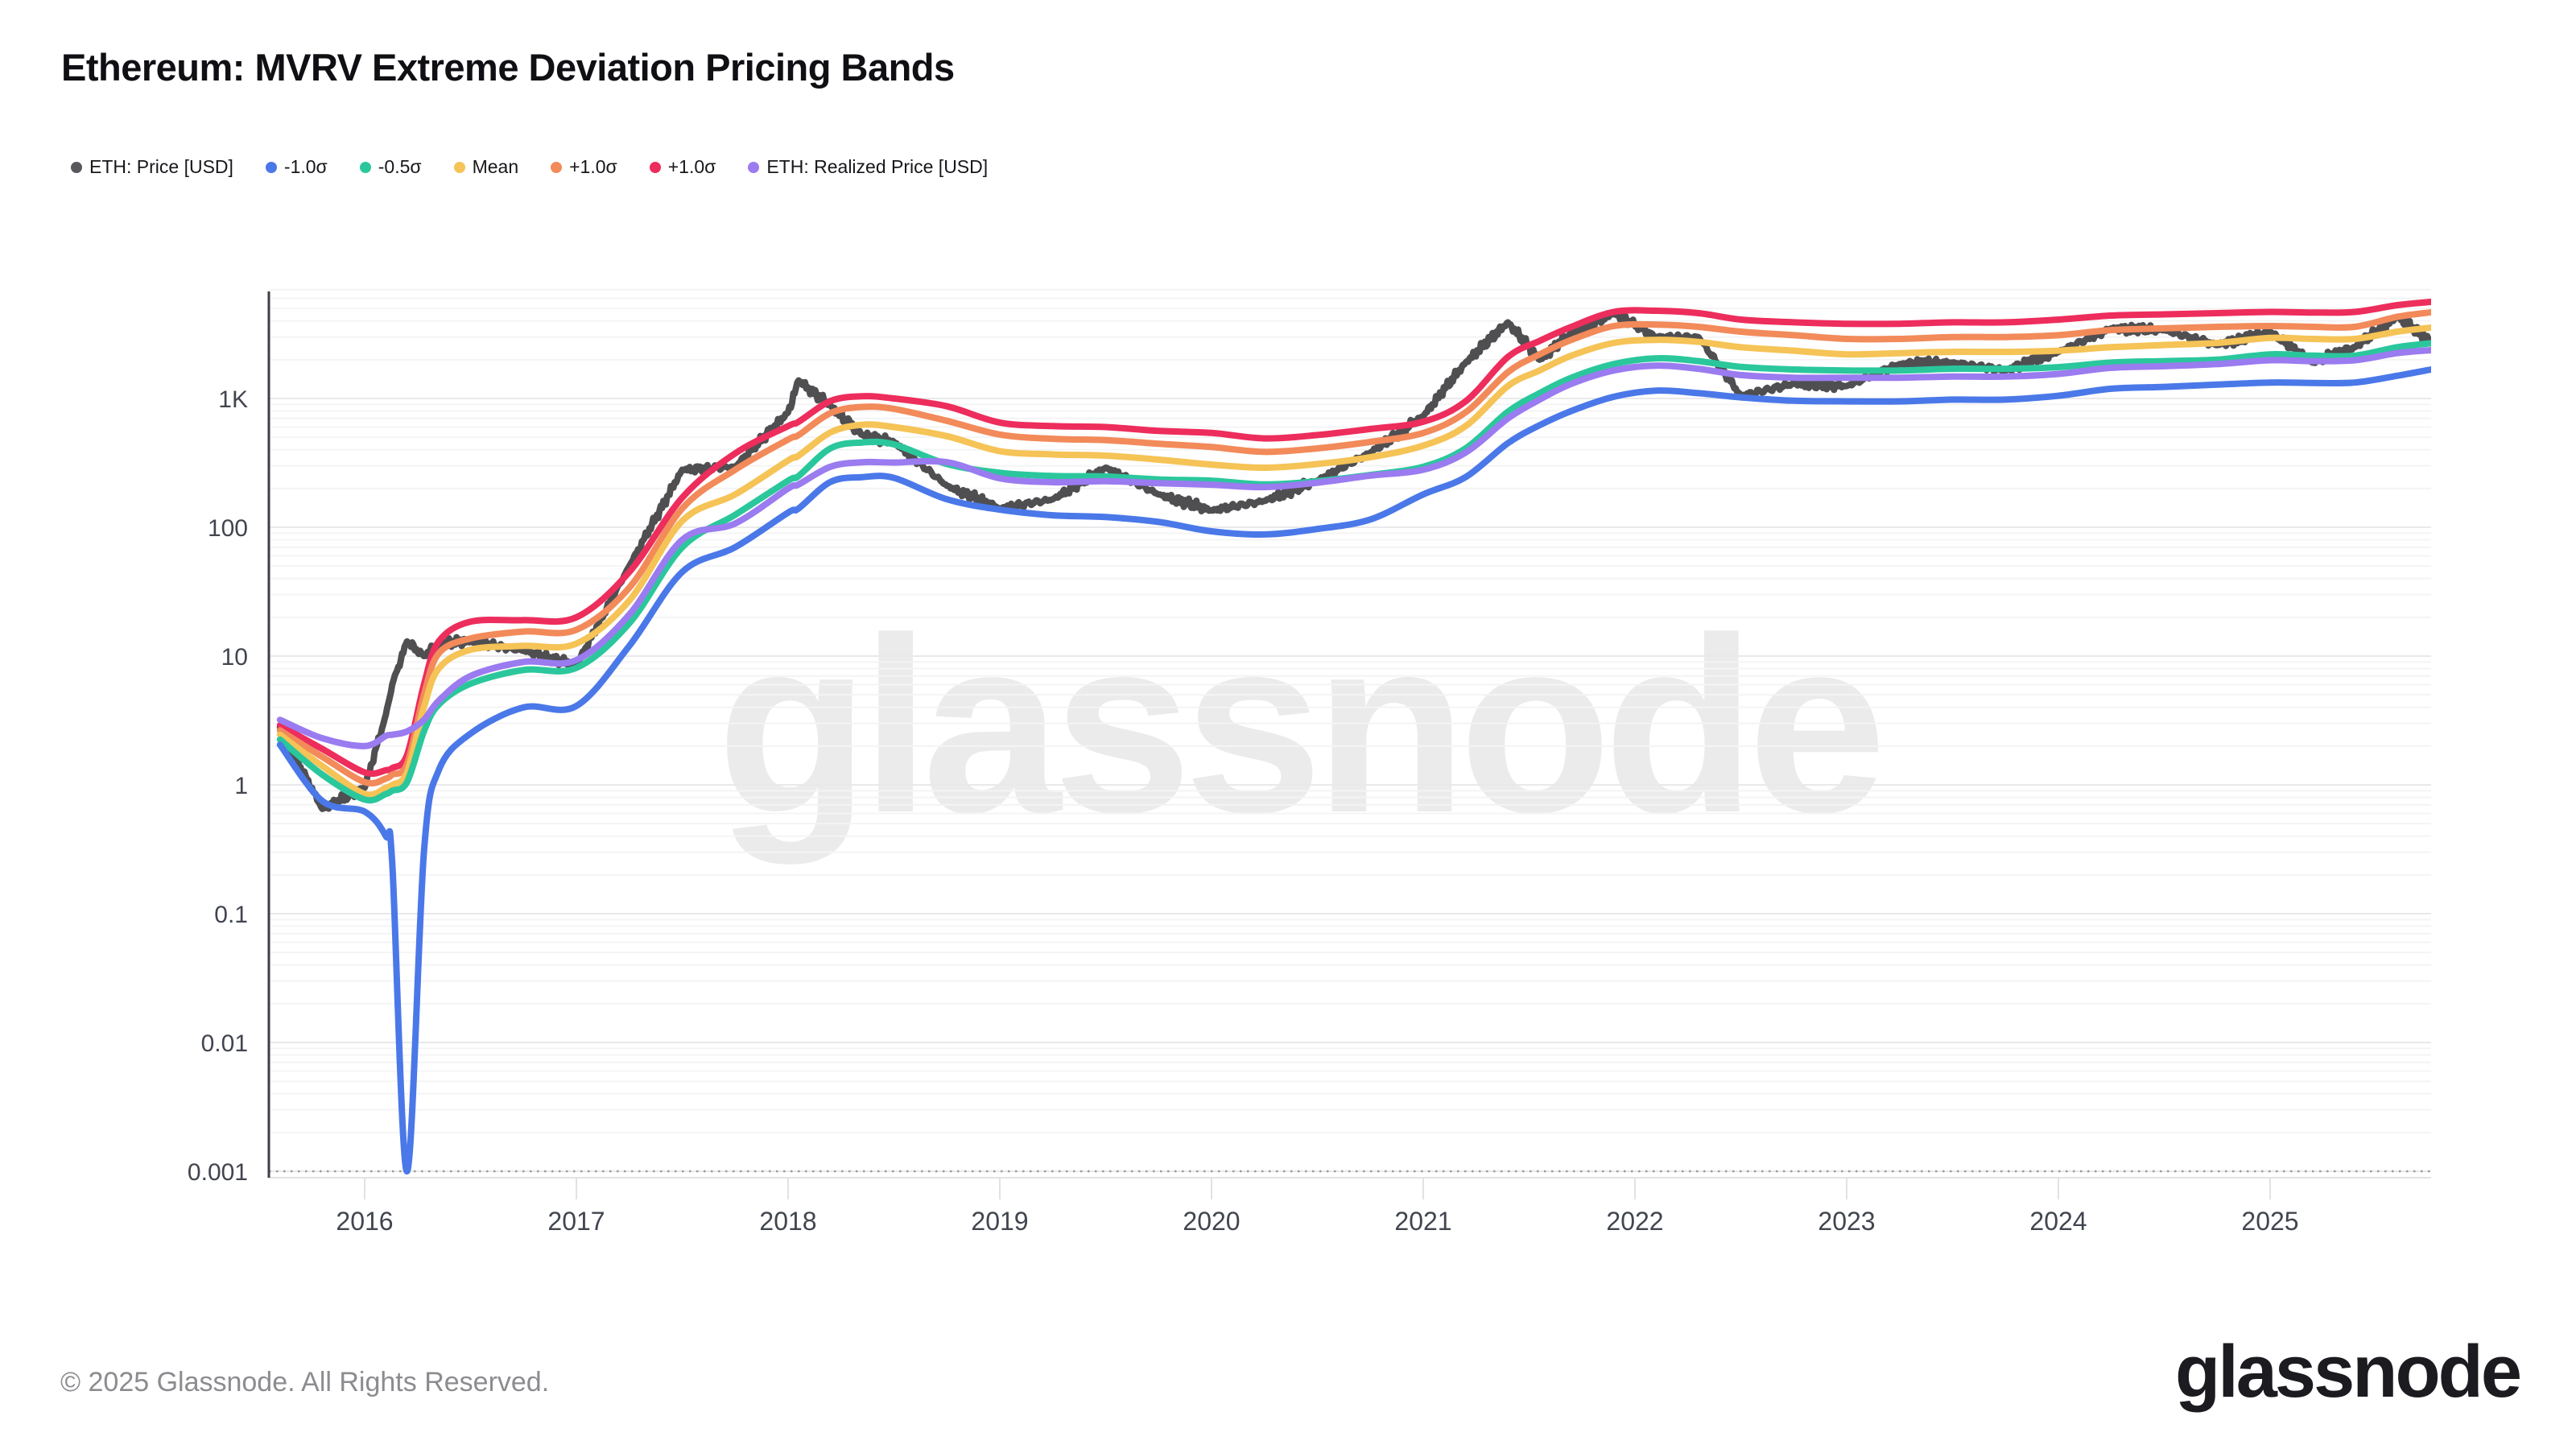 The height and width of the screenshot is (1449, 2576). I want to click on x-axis-label: 2019, so click(999, 1221).